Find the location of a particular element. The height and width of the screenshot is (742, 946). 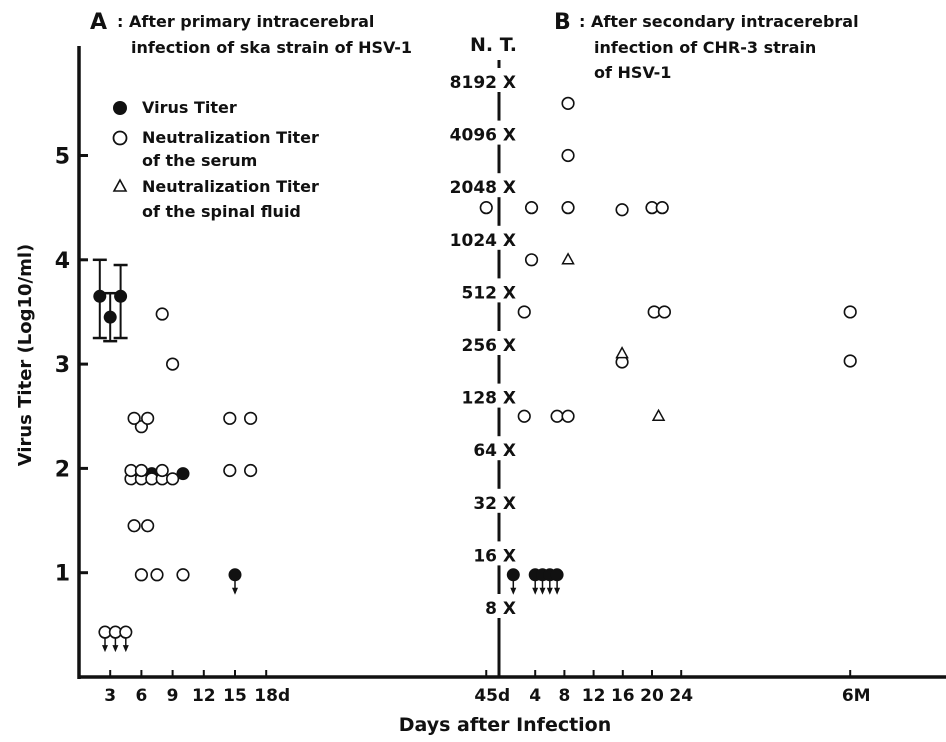

point-a-1-14-serum-nt is located at coordinates (141, 470).